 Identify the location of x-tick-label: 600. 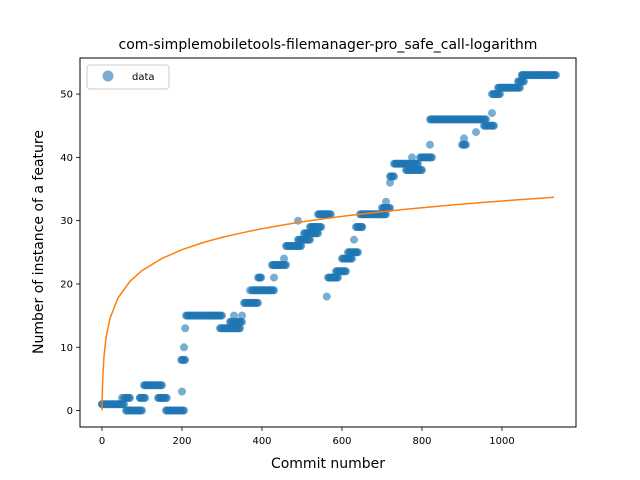
(341, 441).